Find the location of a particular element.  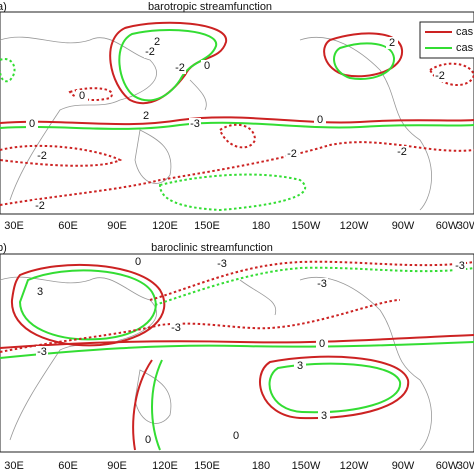

panel-label: a) is located at coordinates (3, 7).